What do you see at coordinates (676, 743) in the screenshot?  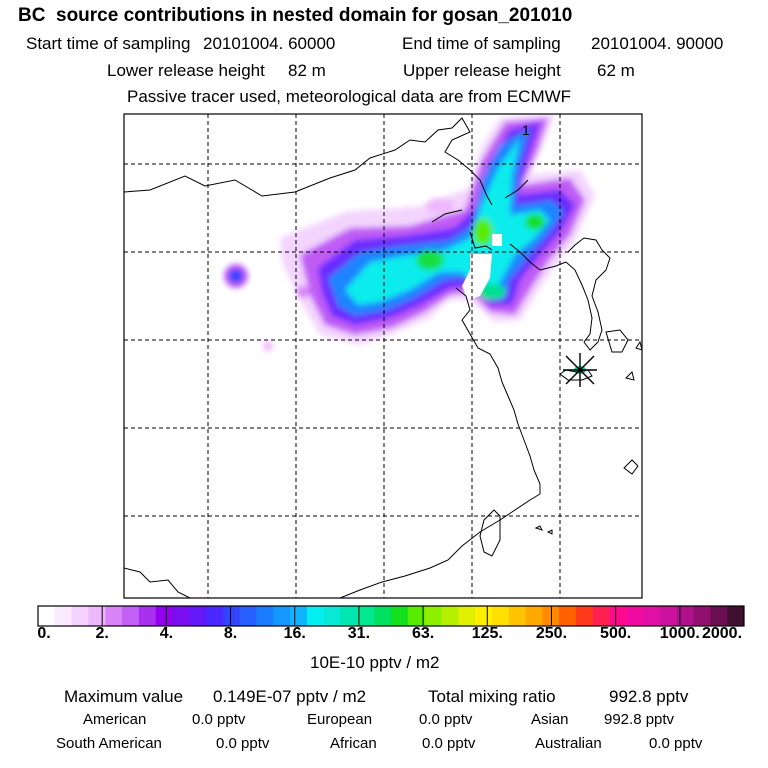 I see `australian-value: 0.0 pptv` at bounding box center [676, 743].